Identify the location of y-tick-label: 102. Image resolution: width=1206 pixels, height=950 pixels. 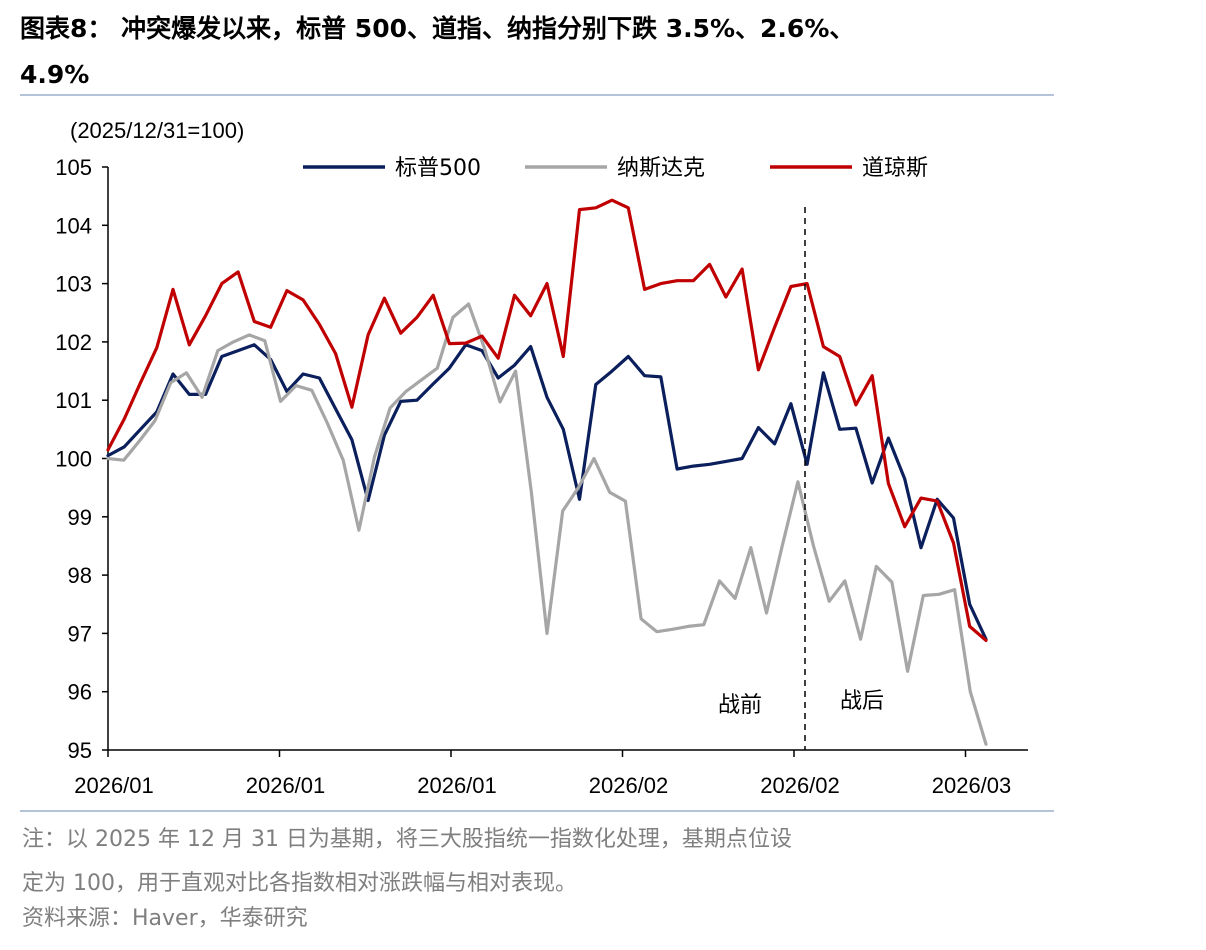
(73, 342).